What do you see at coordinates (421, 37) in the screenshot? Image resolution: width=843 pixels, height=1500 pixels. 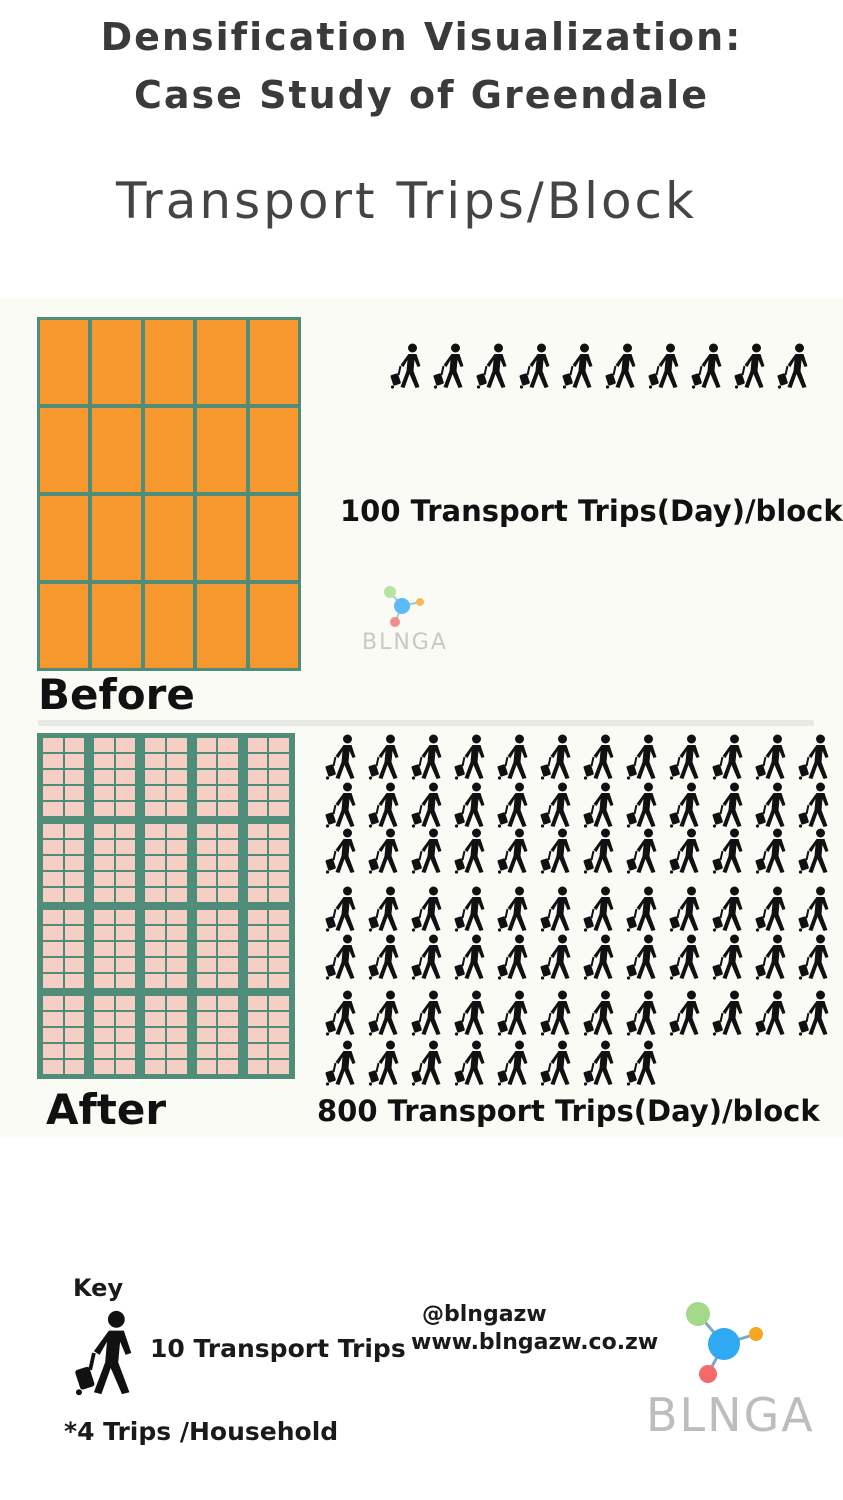 I see `title-line-1: Densification Visualization:` at bounding box center [421, 37].